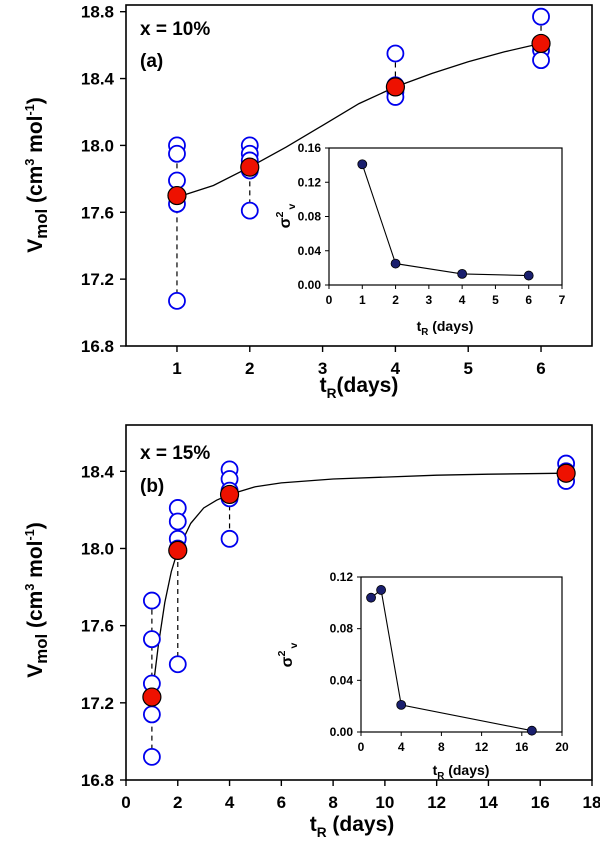  Describe the element at coordinates (396, 368) in the screenshot. I see `x-tick-label: 4` at that location.